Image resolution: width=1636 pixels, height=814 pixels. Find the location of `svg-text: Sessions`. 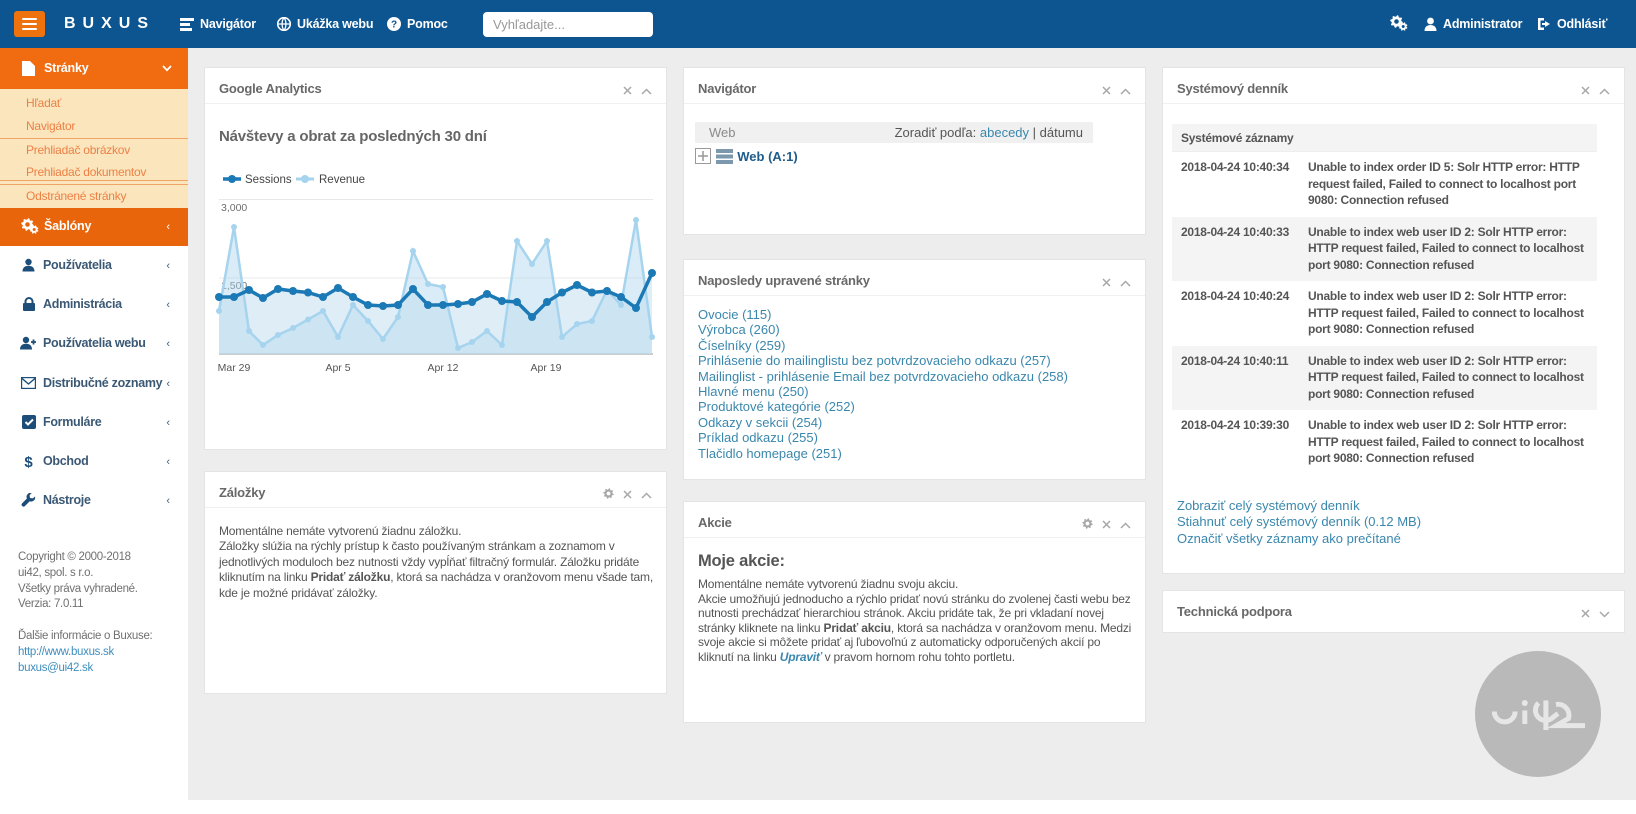

svg-text: Sessions is located at coordinates (268, 180).